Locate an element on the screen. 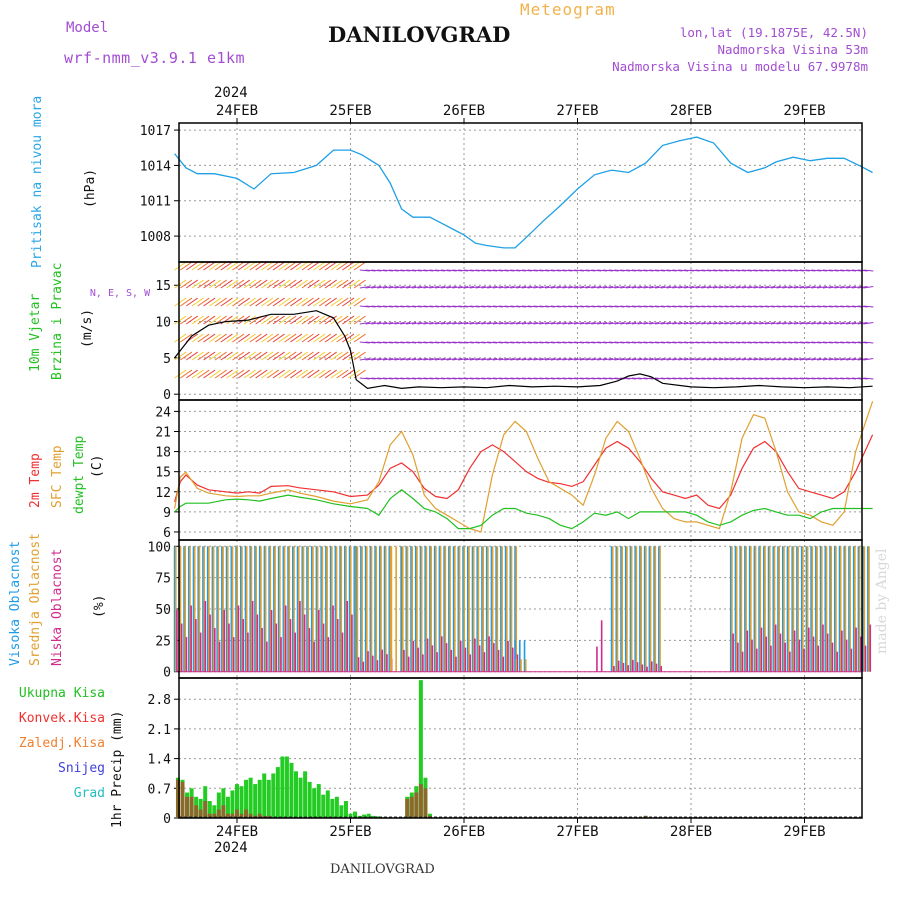 The width and height of the screenshot is (900, 900). y-tick-label: 100 is located at coordinates (159, 547).